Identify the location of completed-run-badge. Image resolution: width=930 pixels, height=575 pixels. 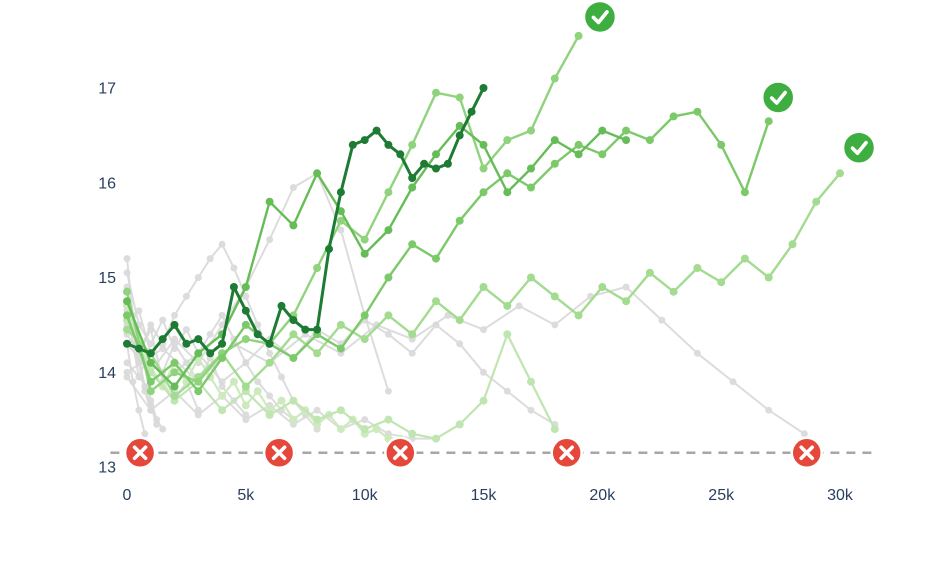
(859, 147).